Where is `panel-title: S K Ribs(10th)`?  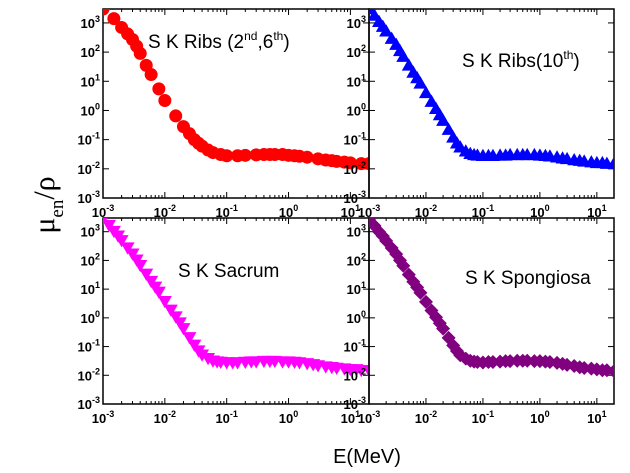
panel-title: S K Ribs(10th) is located at coordinates (521, 60).